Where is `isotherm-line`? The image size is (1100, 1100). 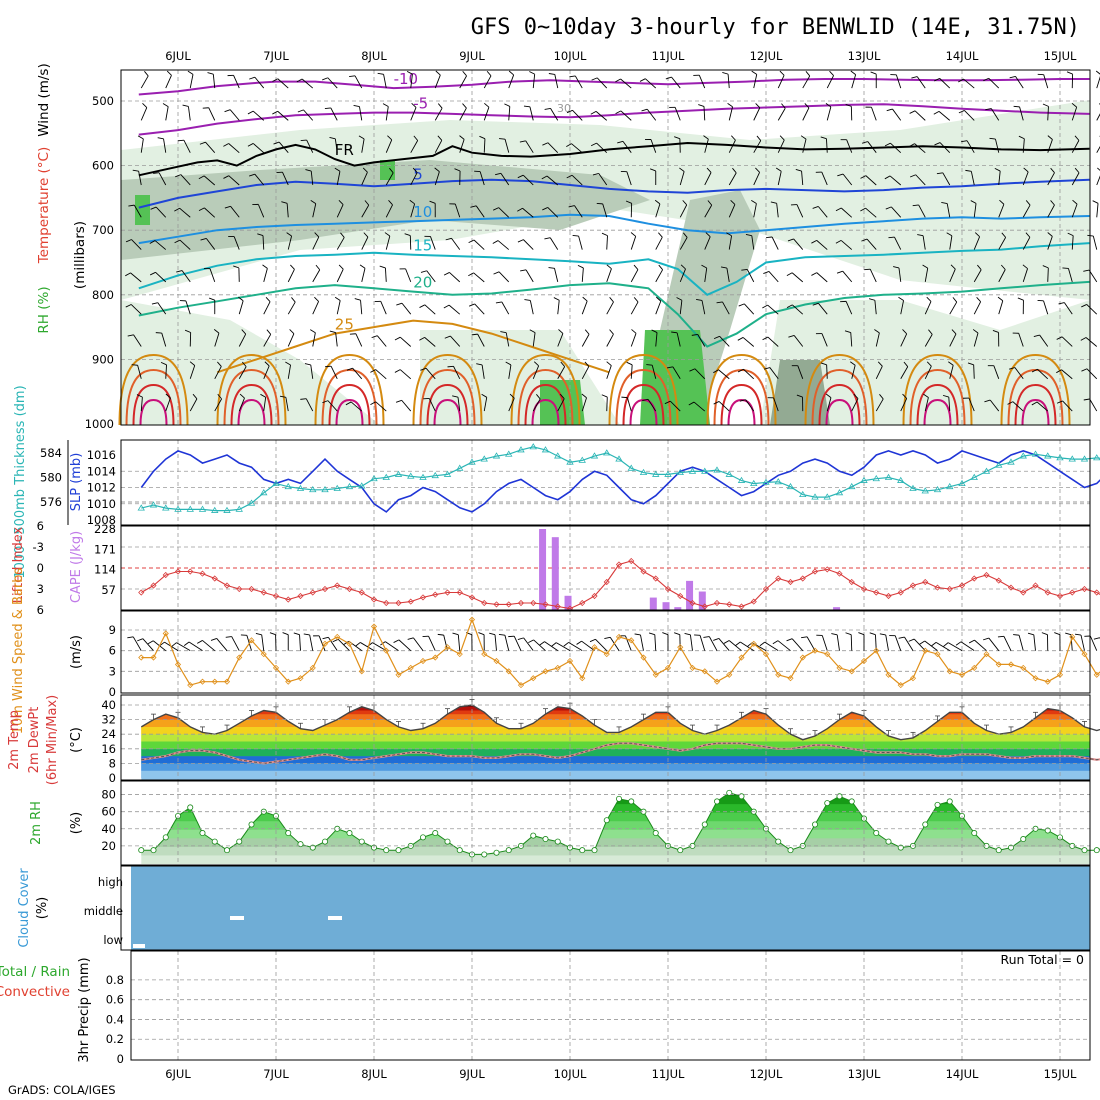 isotherm-line is located at coordinates (614, 119).